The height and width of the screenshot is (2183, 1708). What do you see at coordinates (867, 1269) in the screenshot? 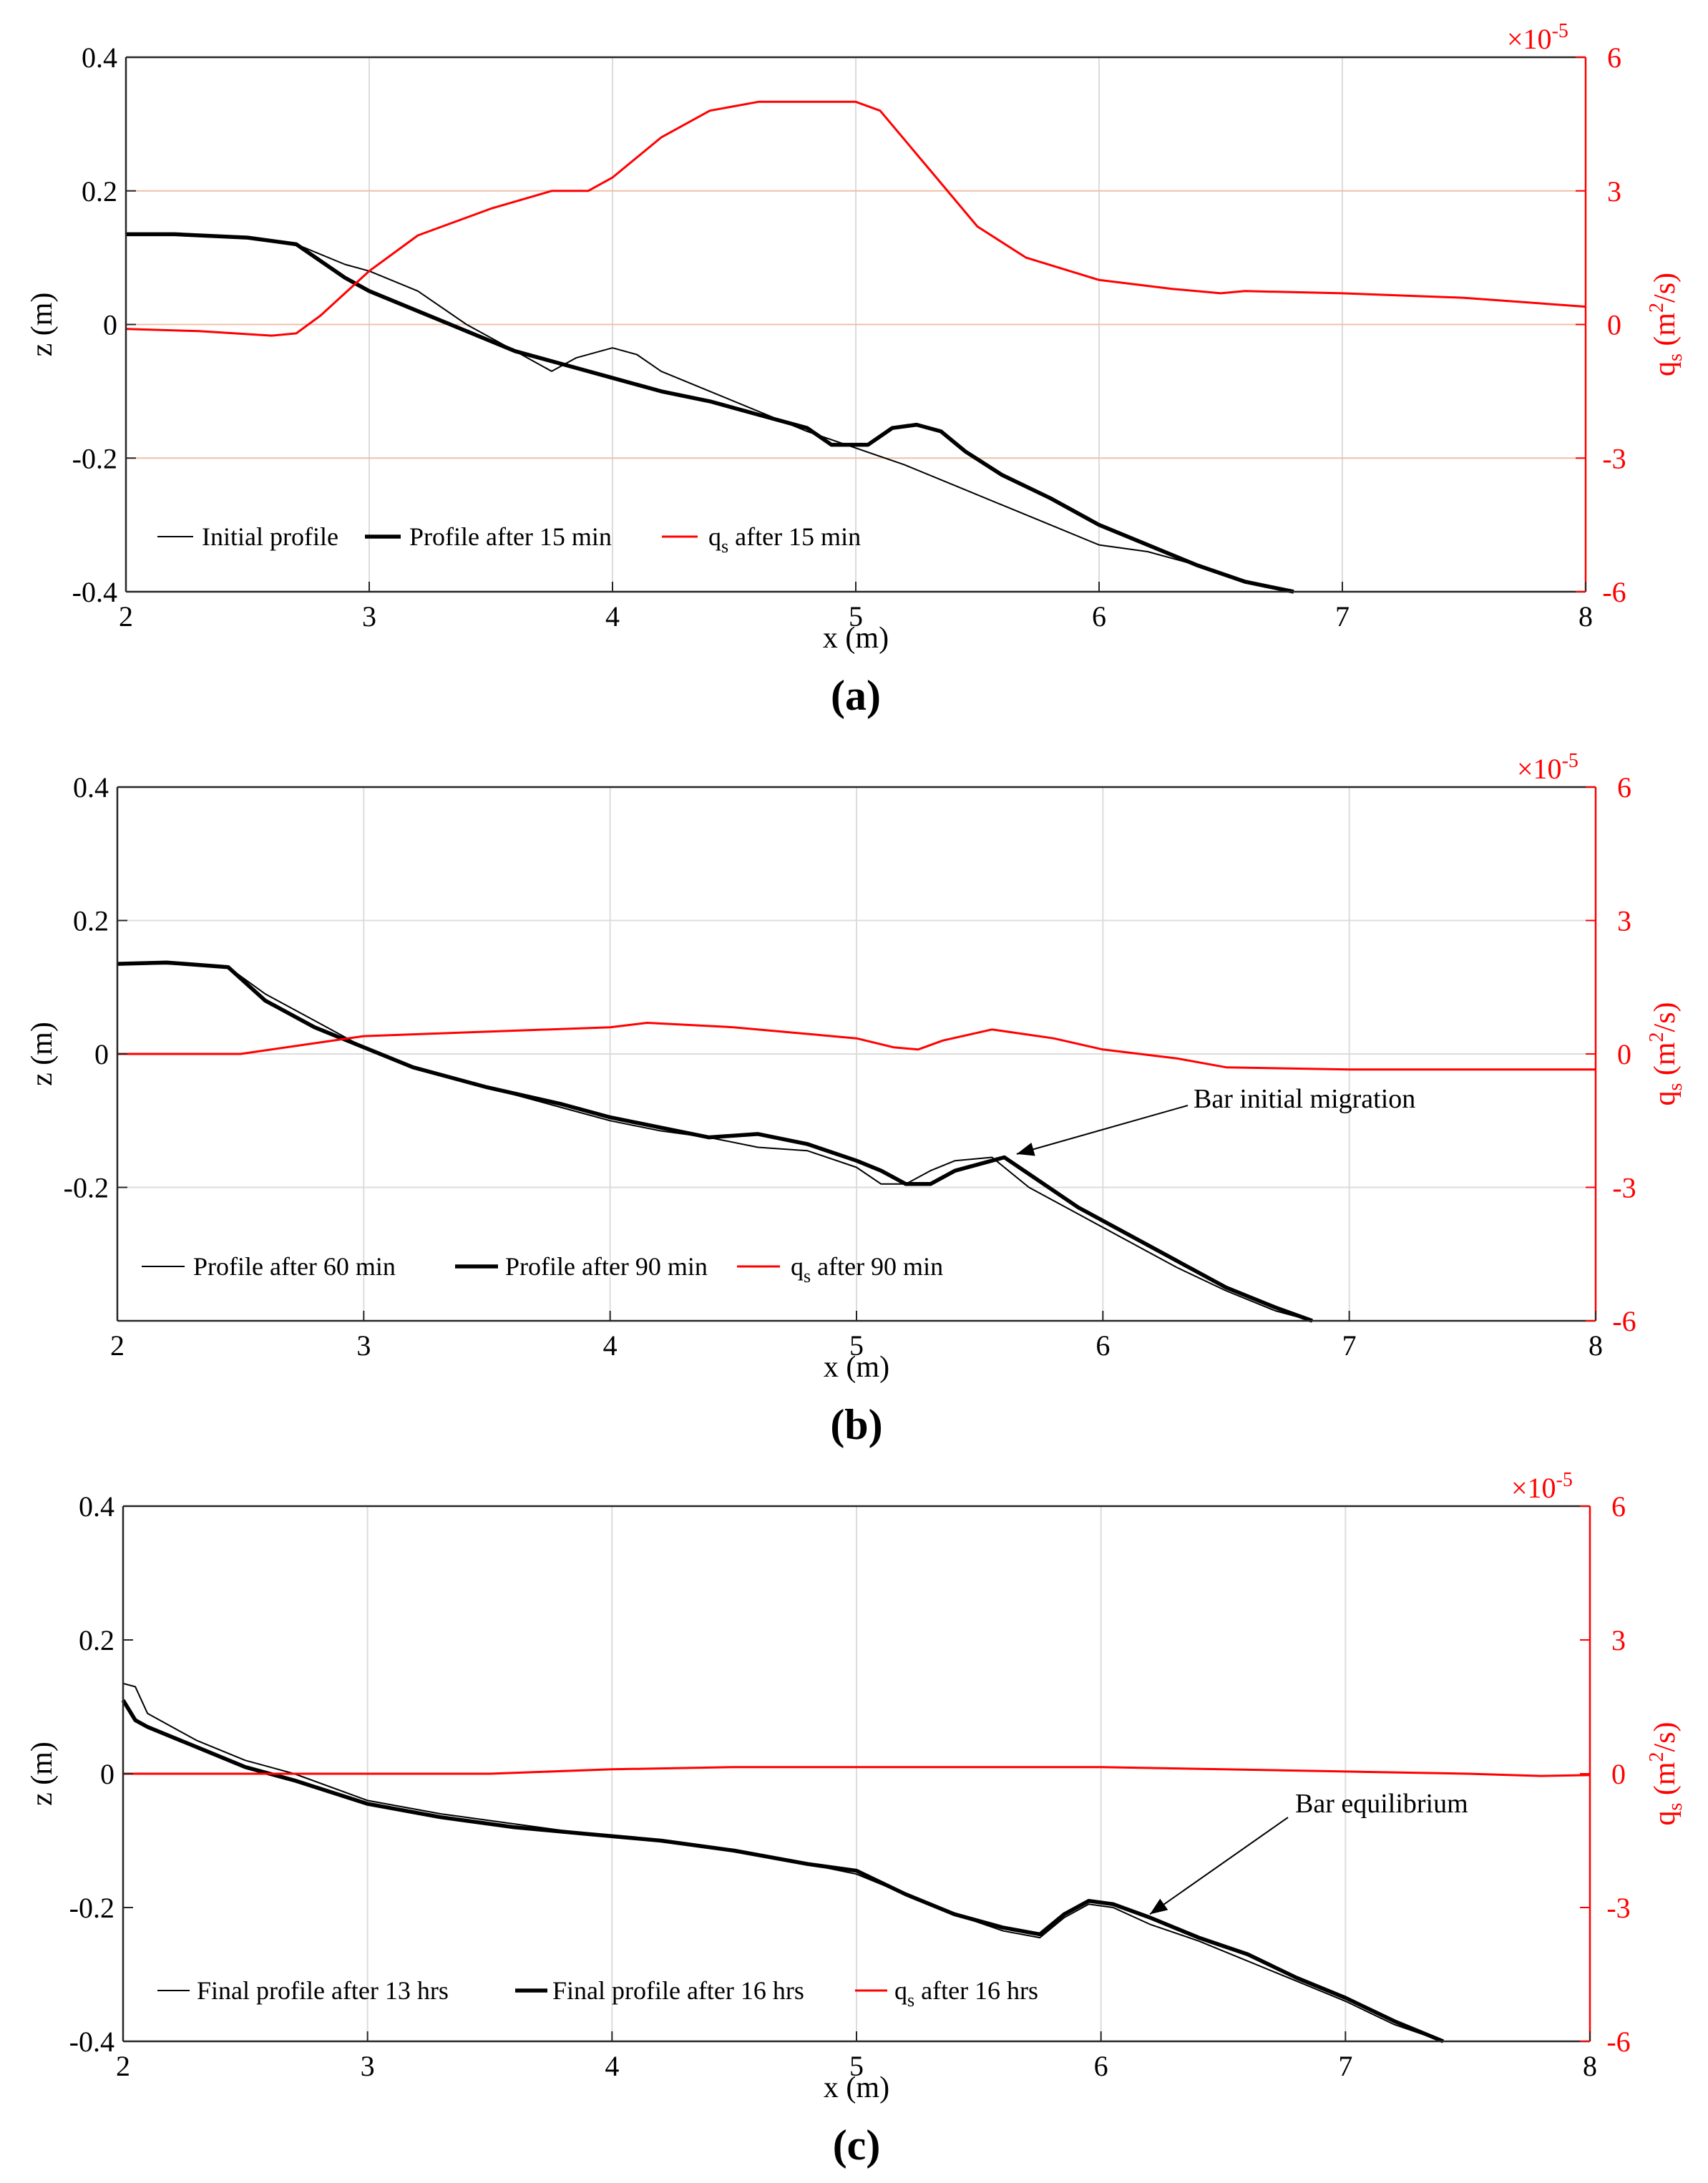
I see `legend-entry-3: qs after 90 min` at bounding box center [867, 1269].